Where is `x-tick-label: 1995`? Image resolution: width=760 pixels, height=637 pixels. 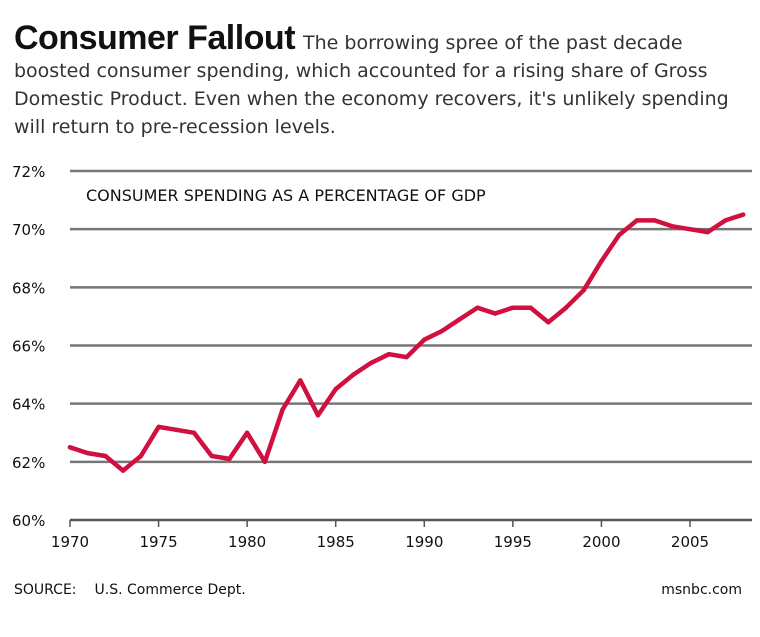 x-tick-label: 1995 is located at coordinates (513, 542).